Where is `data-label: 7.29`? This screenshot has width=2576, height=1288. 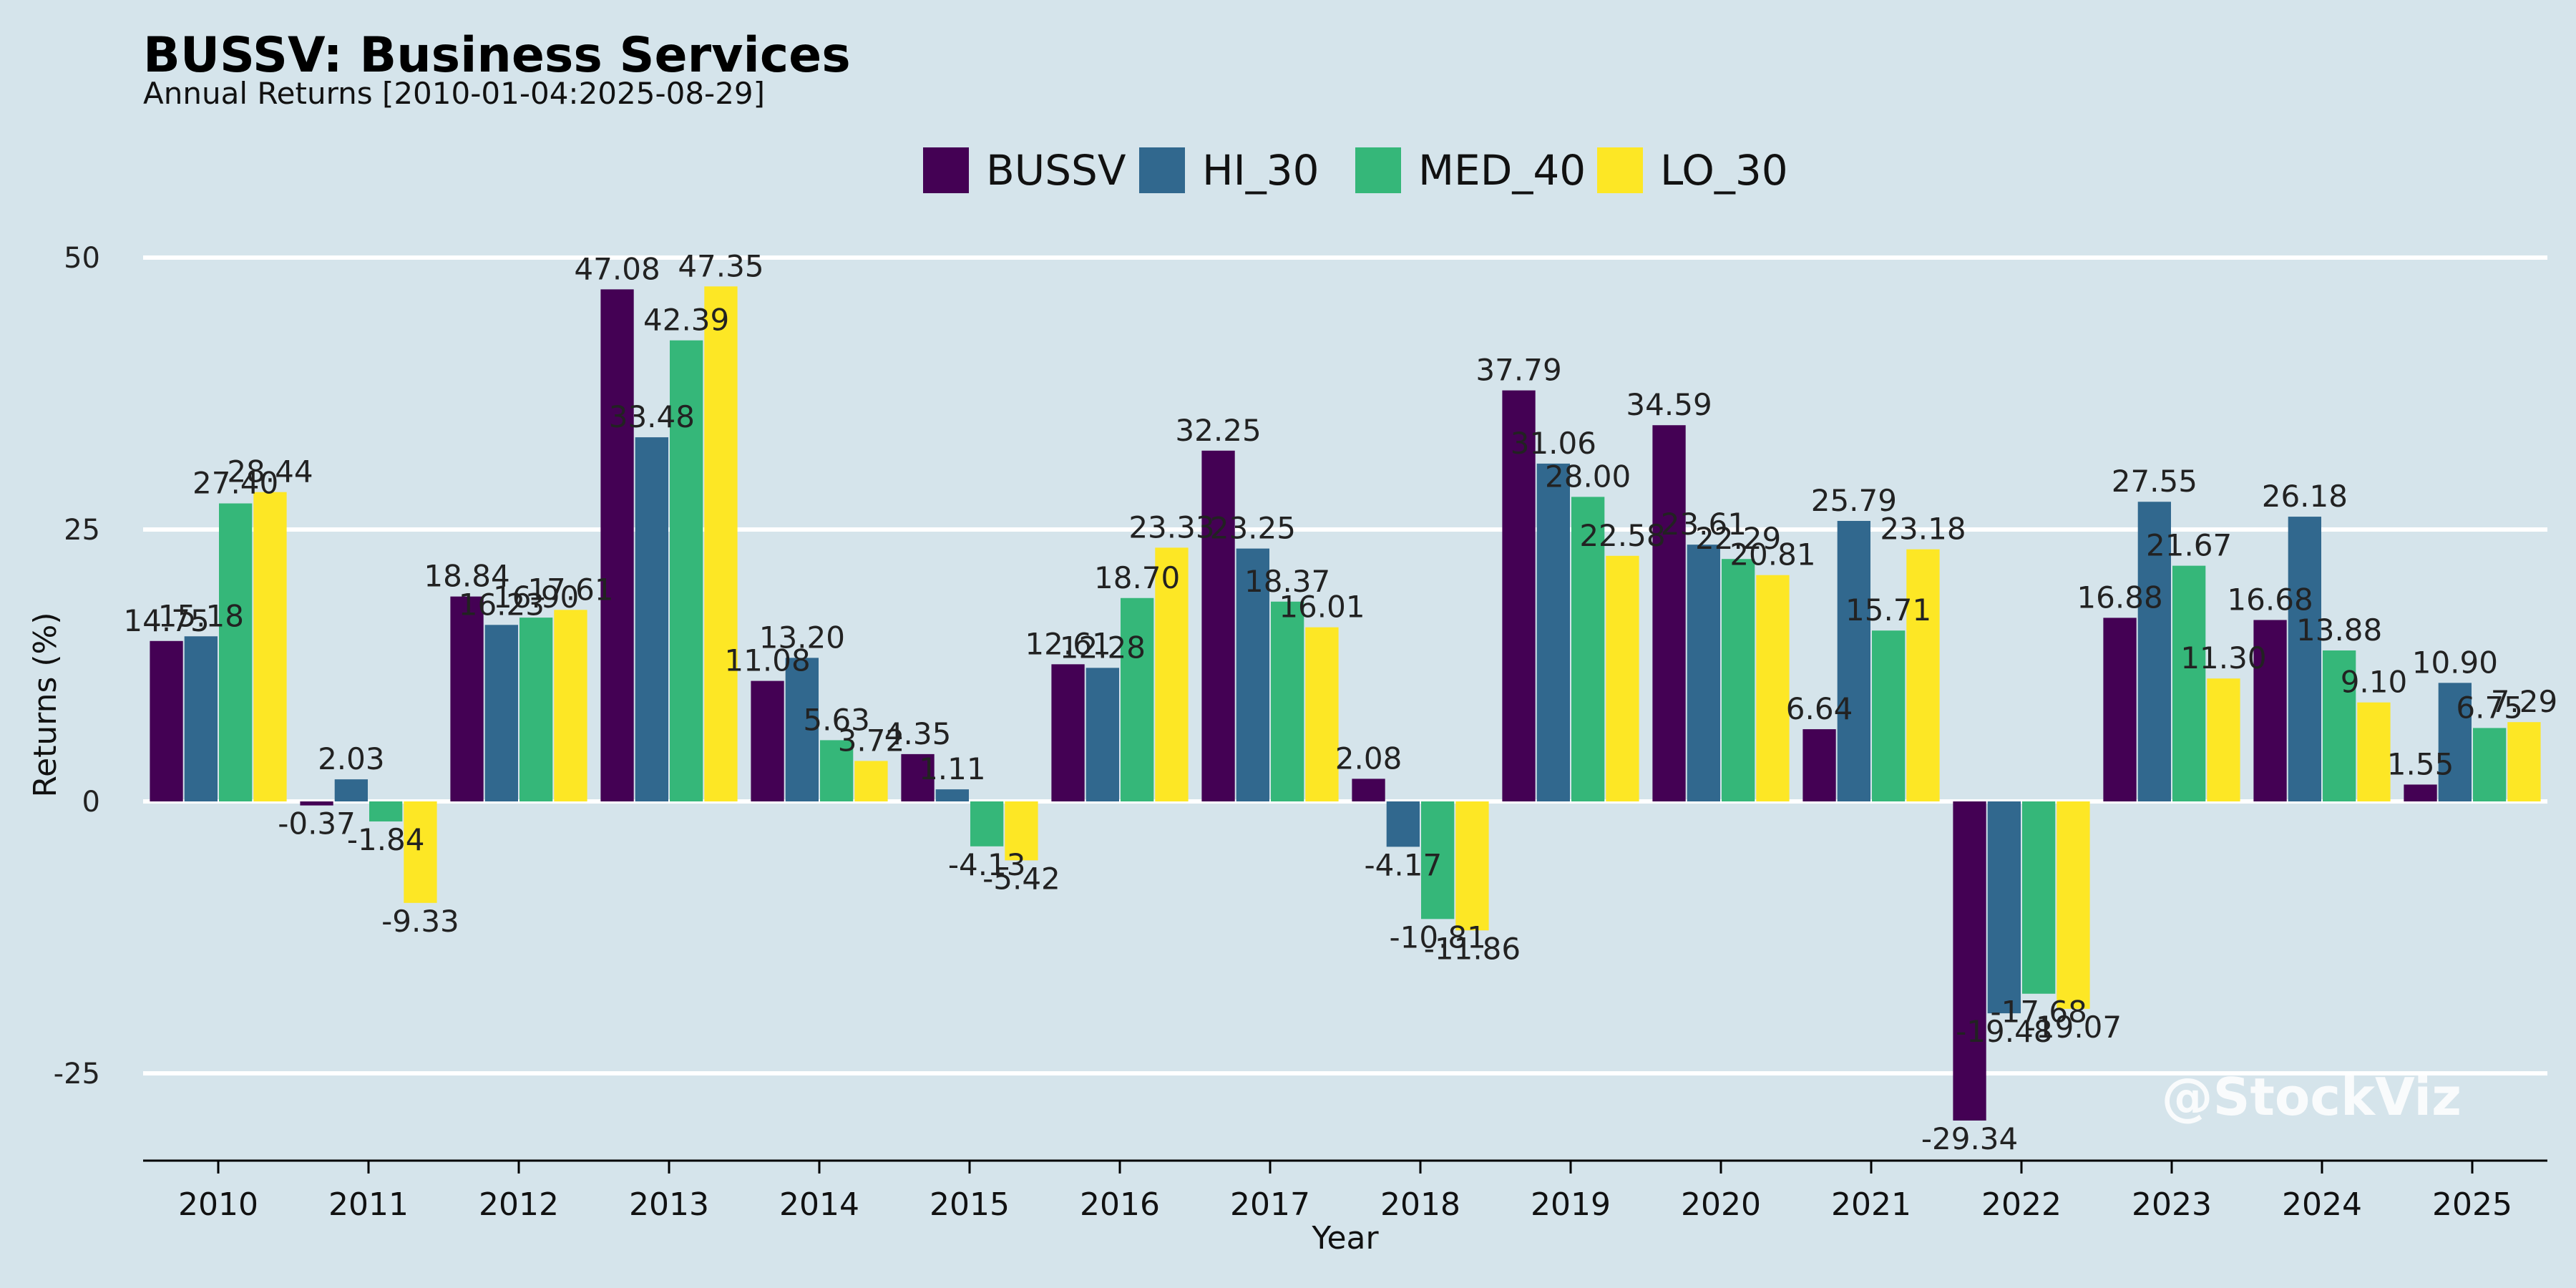 data-label: 7.29 is located at coordinates (2524, 701).